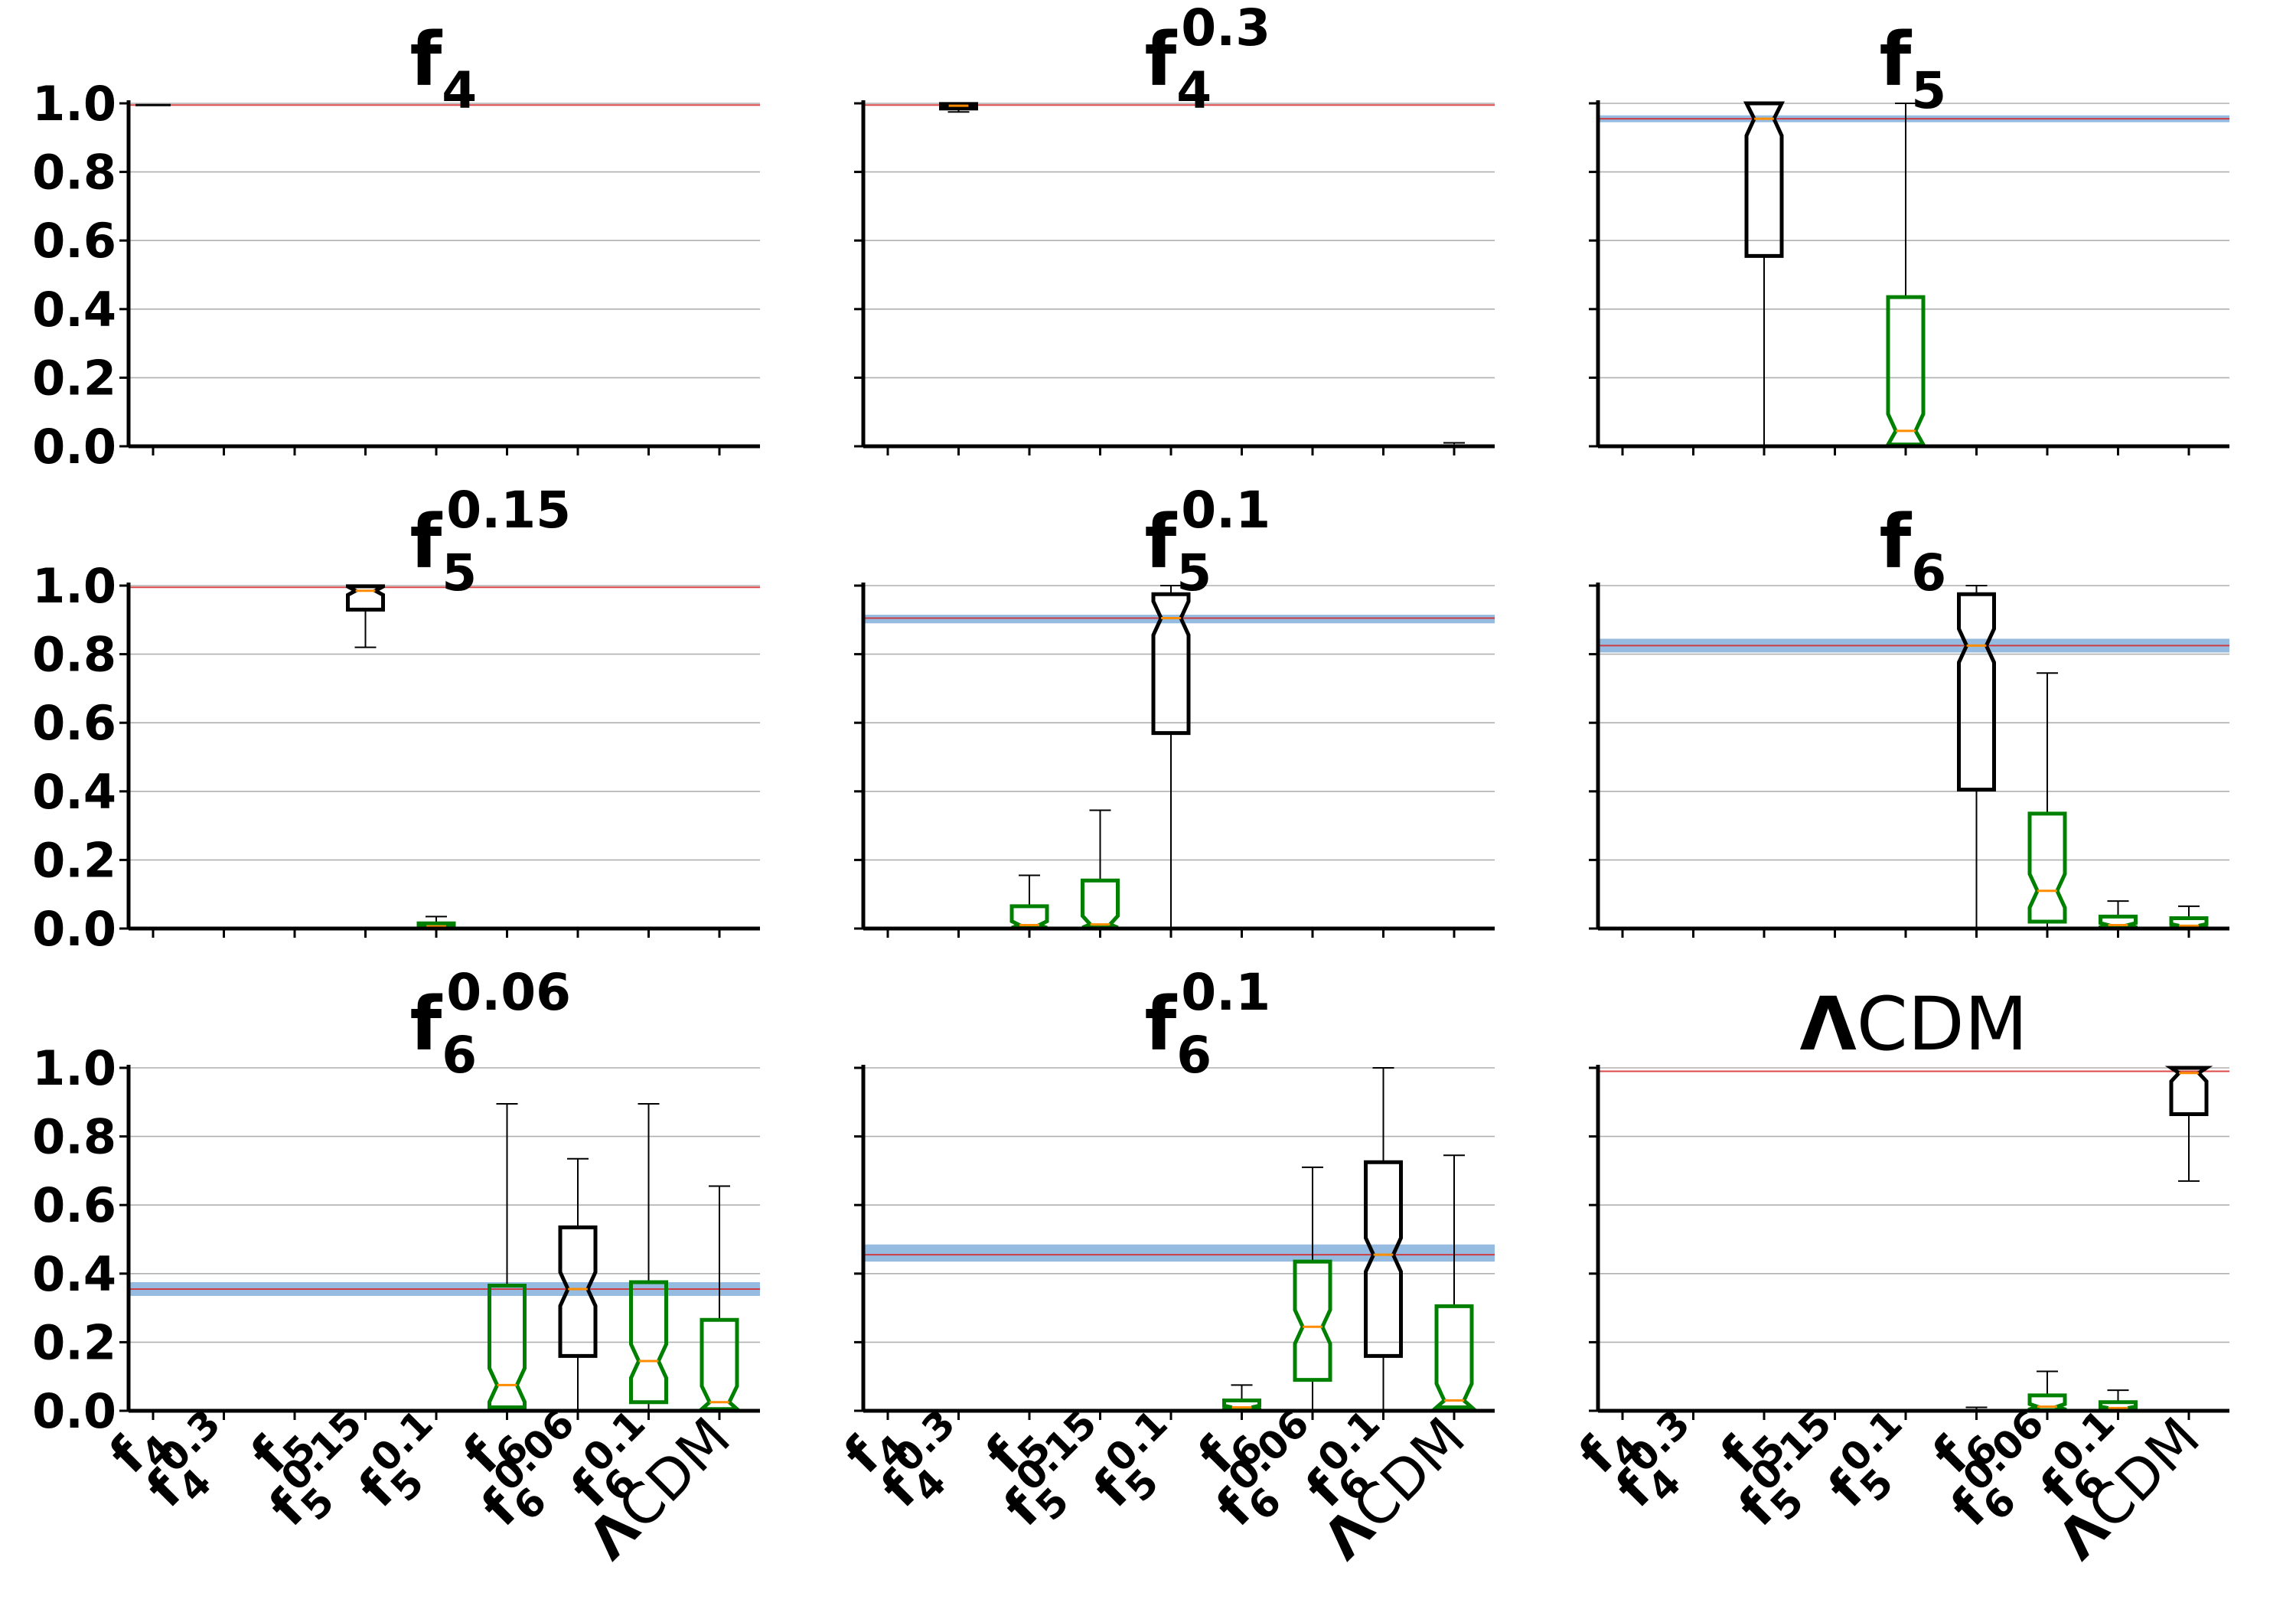 Image resolution: width=2296 pixels, height=1619 pixels. Describe the element at coordinates (396, 246) in the screenshot. I see `panel-1: 0.0 0.2 0.4 0.6 0.8 1.0 f4` at that location.